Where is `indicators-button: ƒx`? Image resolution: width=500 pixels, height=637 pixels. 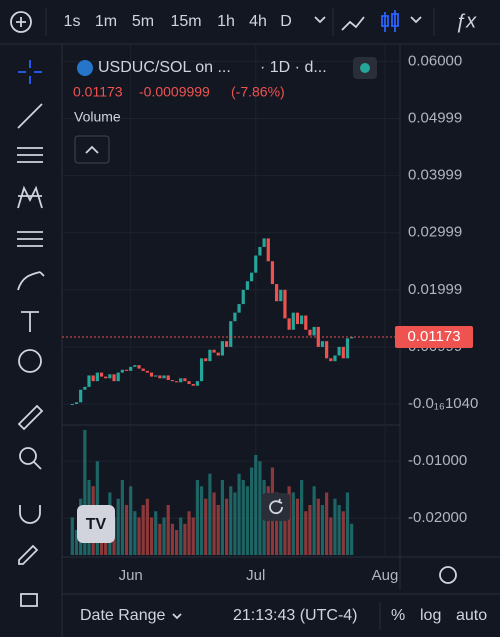
indicators-button: ƒx is located at coordinates (466, 21).